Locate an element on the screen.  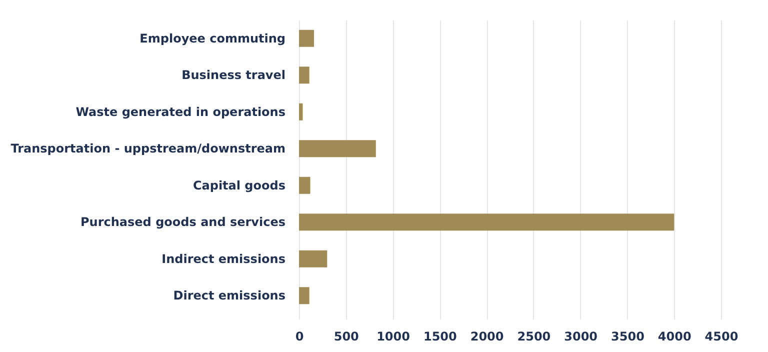
y-tick-label: Employee commuting is located at coordinates (213, 38).